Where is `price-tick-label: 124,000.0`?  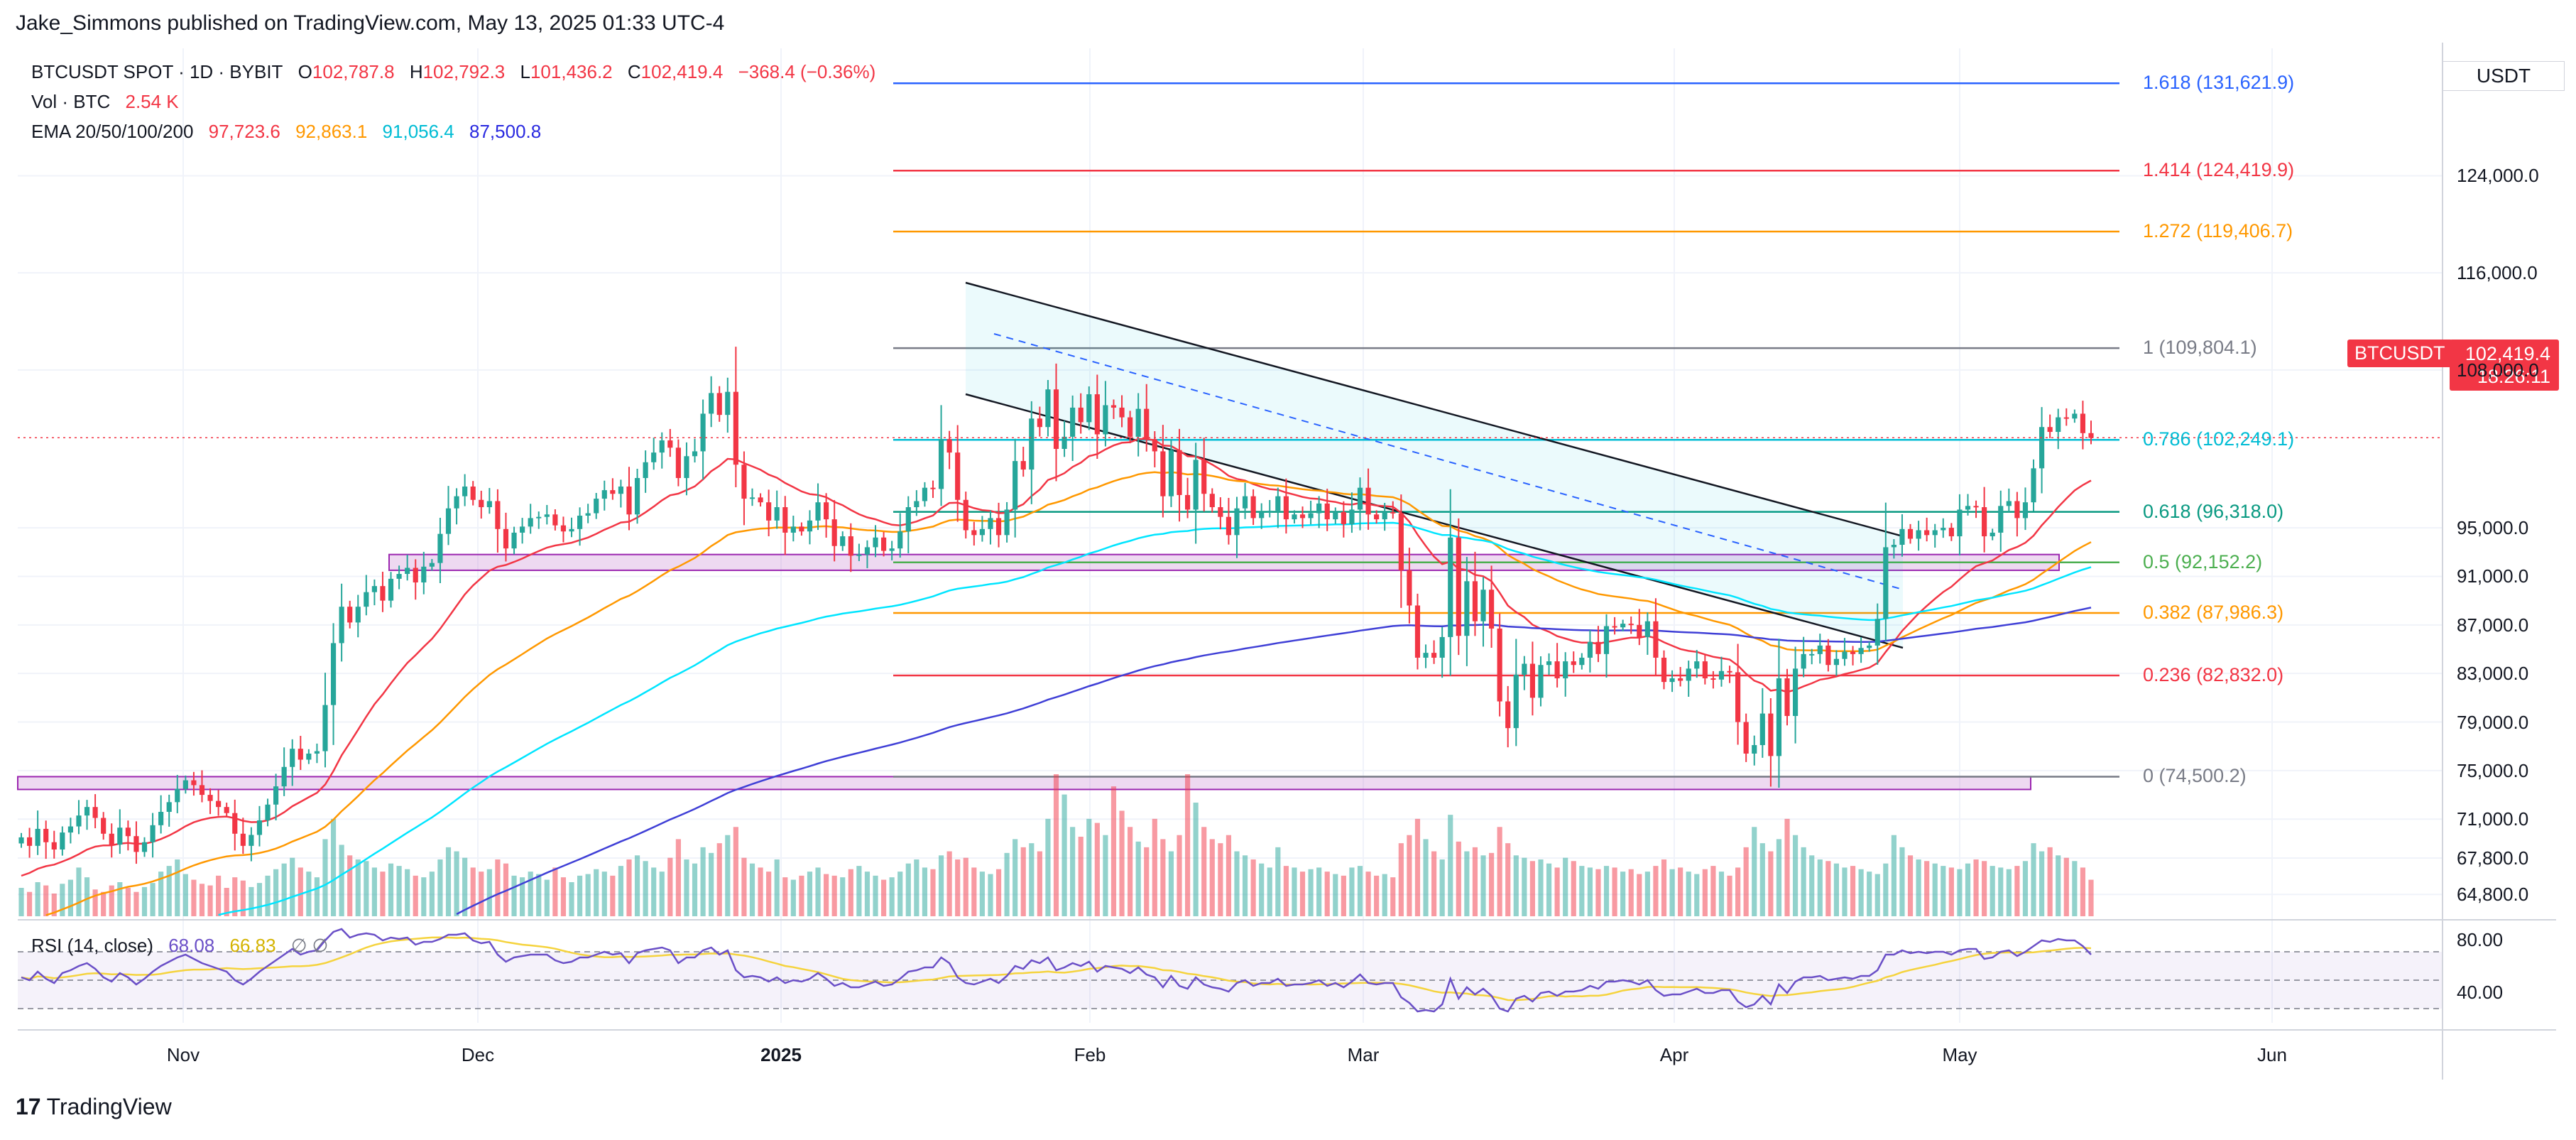 price-tick-label: 124,000.0 is located at coordinates (2498, 176).